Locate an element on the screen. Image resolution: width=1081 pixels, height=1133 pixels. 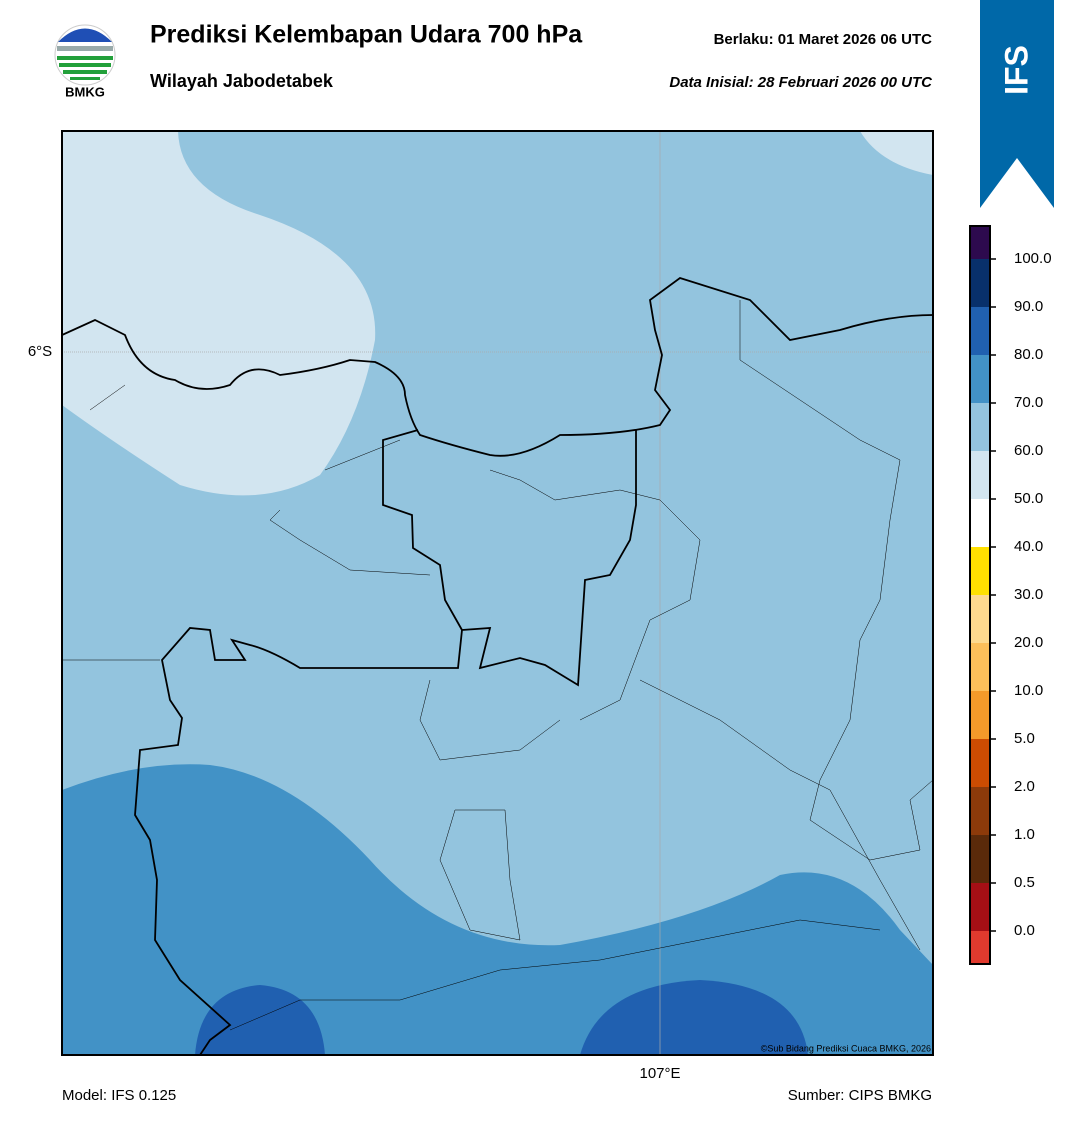
badge-text: IFS is located at coordinates (1016, 70).